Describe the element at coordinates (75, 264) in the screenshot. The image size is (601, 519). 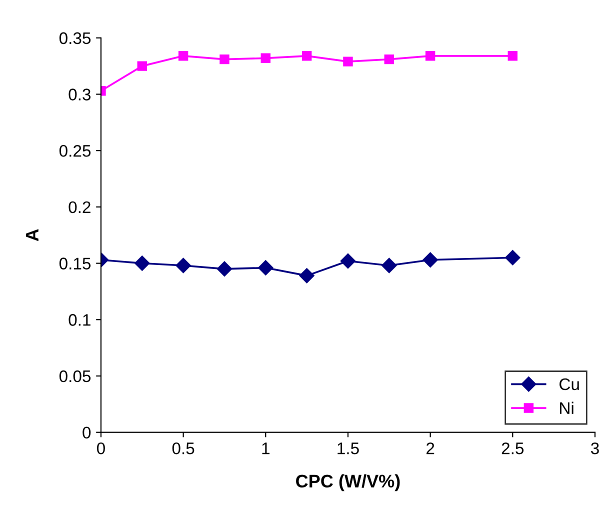
I see `y-tick-label: 0.15` at that location.